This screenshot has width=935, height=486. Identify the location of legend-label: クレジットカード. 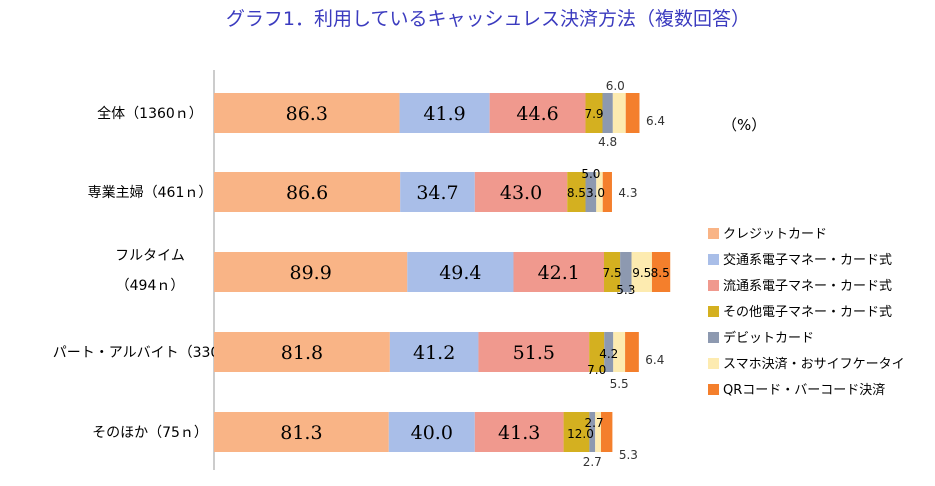
(775, 234).